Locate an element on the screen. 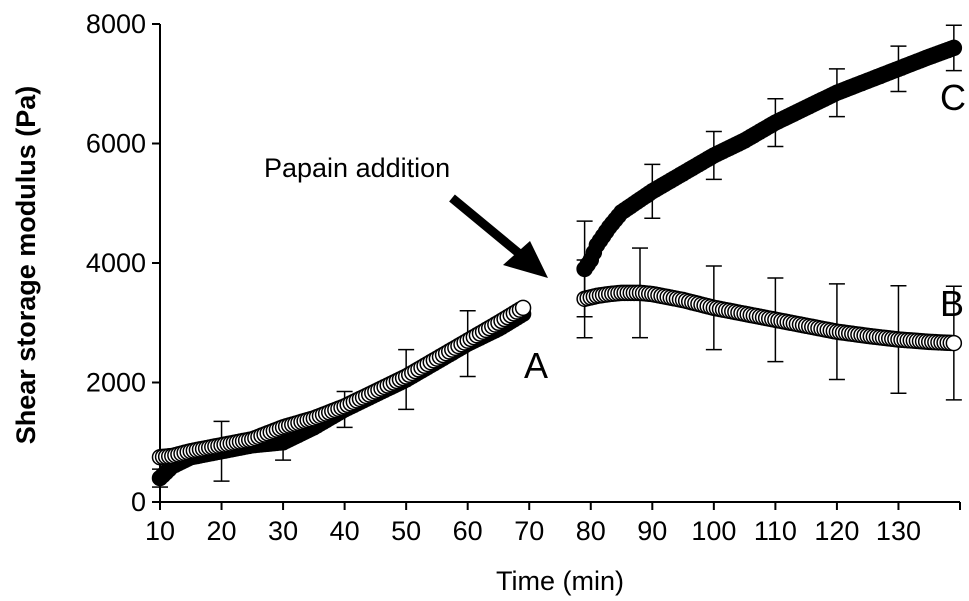 The width and height of the screenshot is (969, 601). x-tick-label: 130 is located at coordinates (898, 531).